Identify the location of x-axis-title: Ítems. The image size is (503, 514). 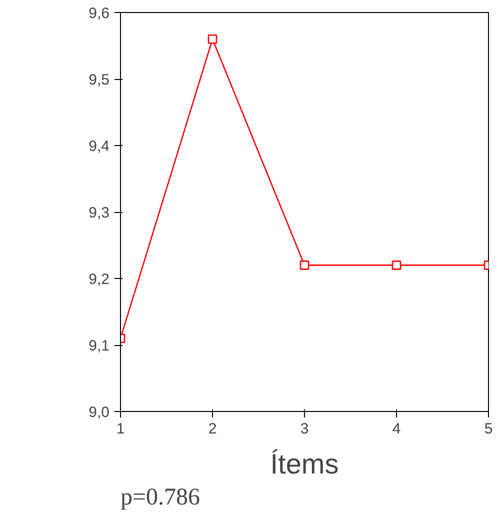
(304, 464).